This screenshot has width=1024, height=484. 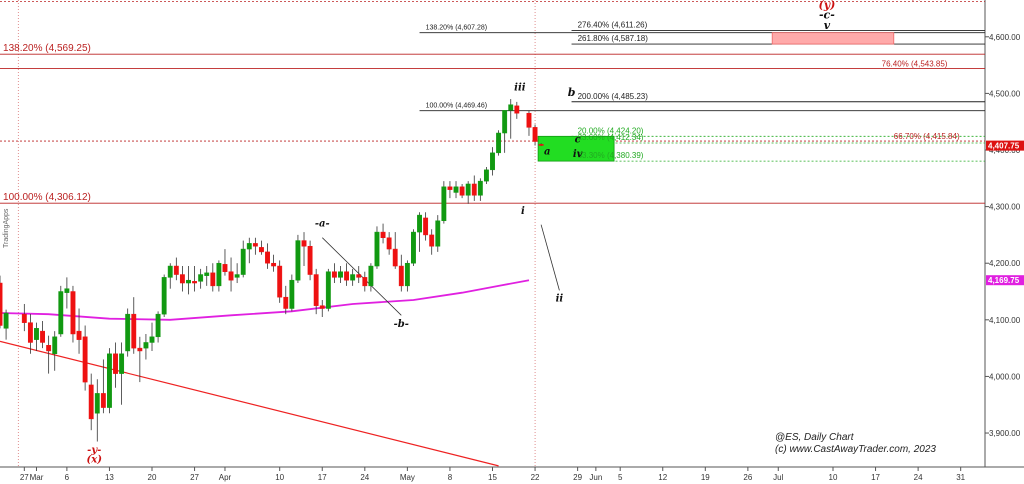 I want to click on fib-level-label: 200.00% (4,485.23), so click(x=613, y=96).